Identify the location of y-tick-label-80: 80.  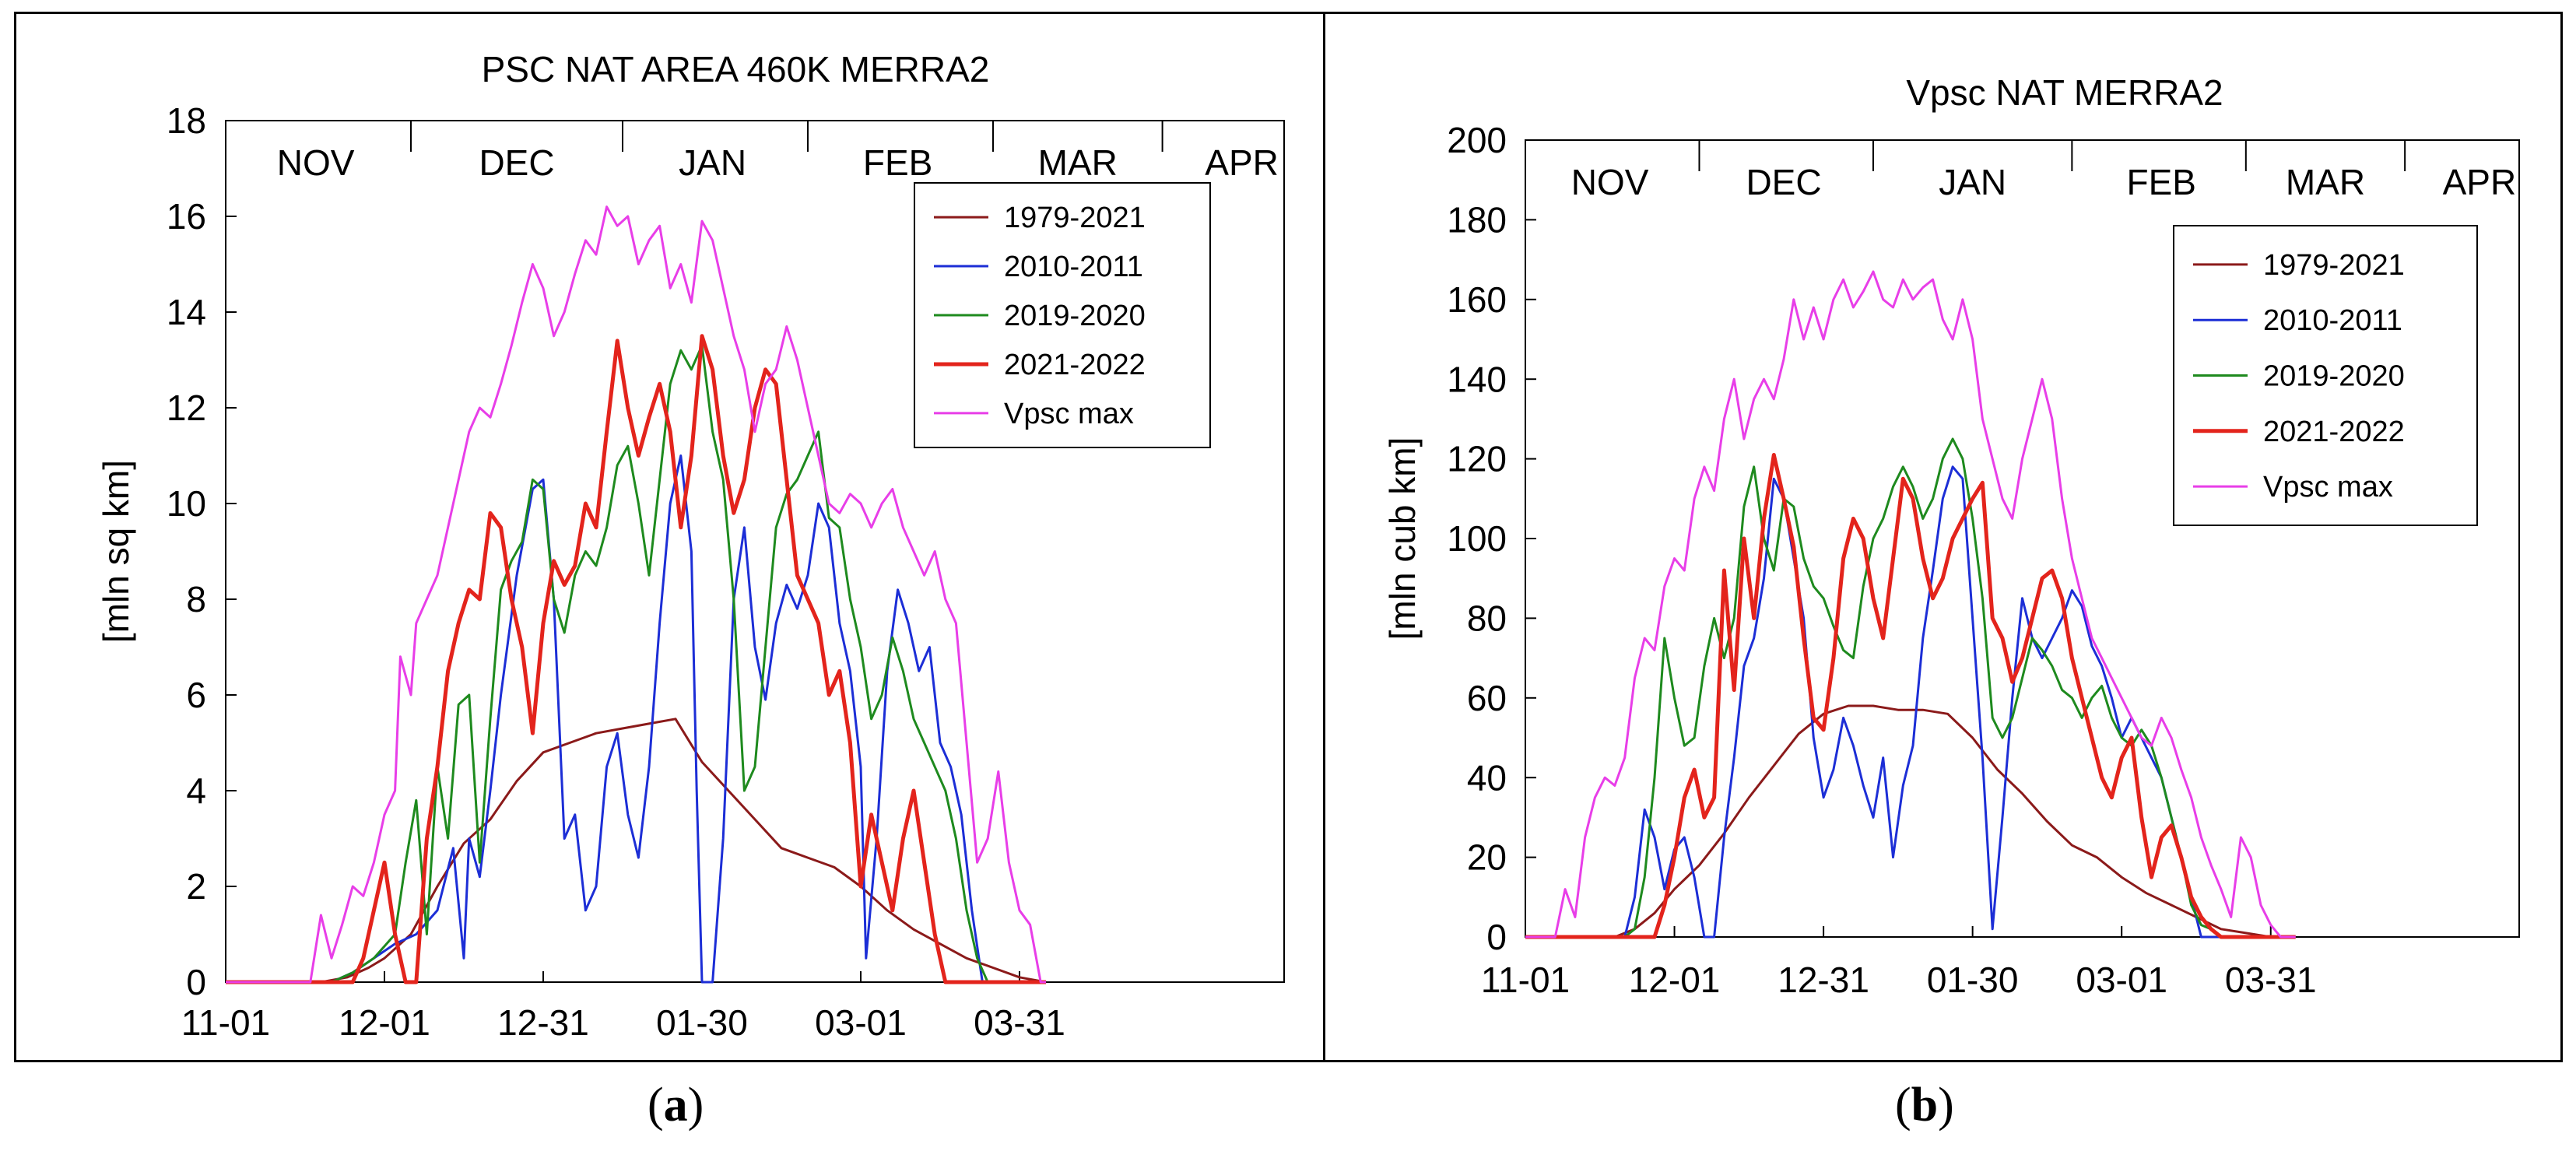
(1487, 618).